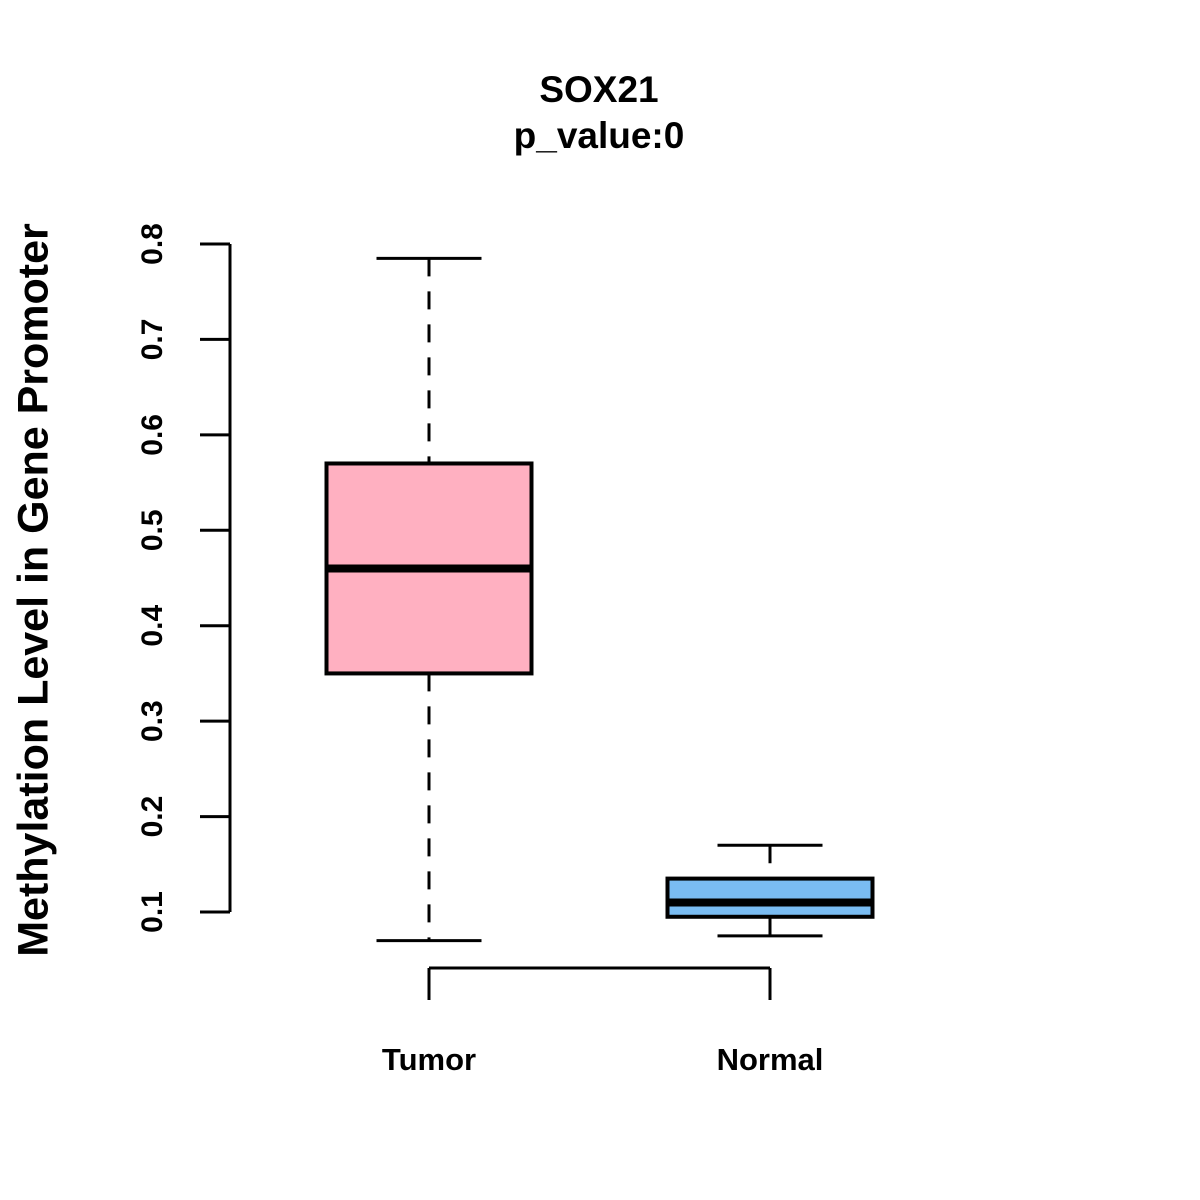 The width and height of the screenshot is (1200, 1200). I want to click on chart-title: SOX21, so click(599, 89).